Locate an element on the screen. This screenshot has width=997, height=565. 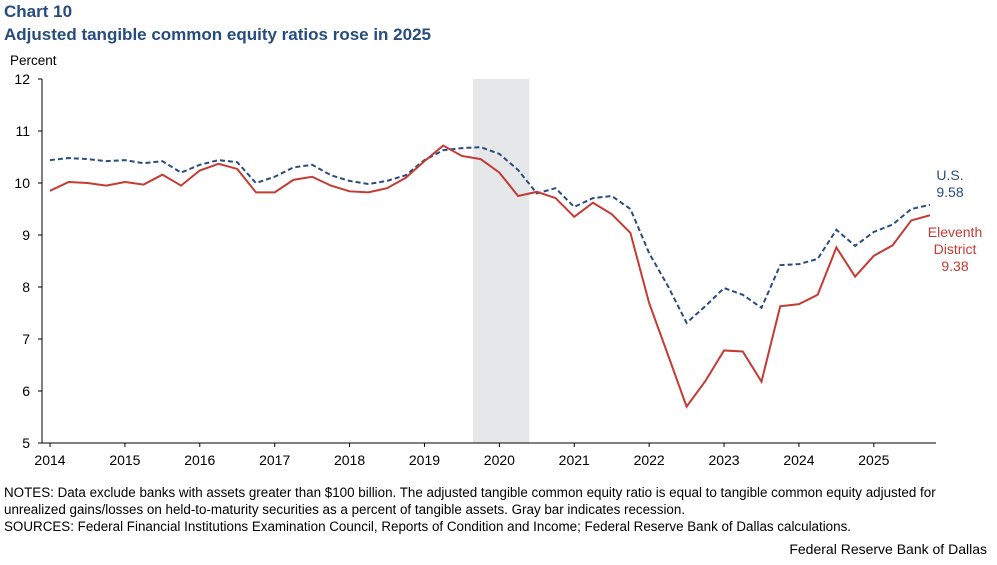
value-label: 9.38 is located at coordinates (954, 266).